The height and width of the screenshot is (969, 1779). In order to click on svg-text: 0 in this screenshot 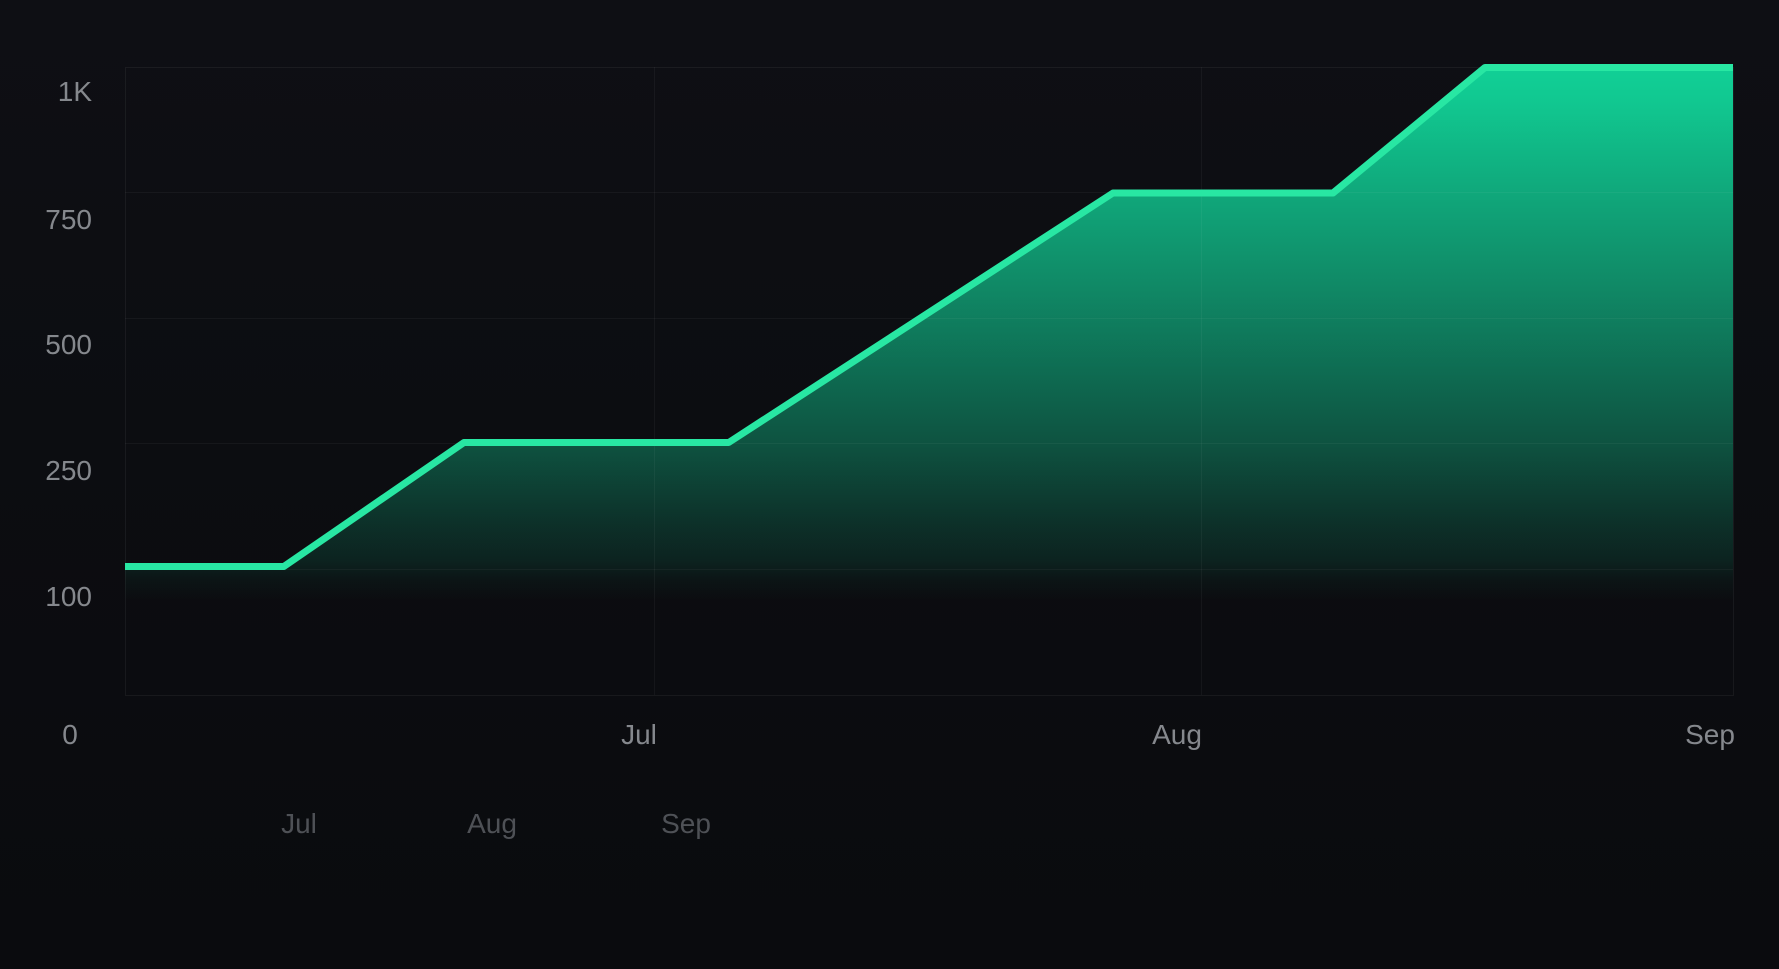, I will do `click(70, 734)`.